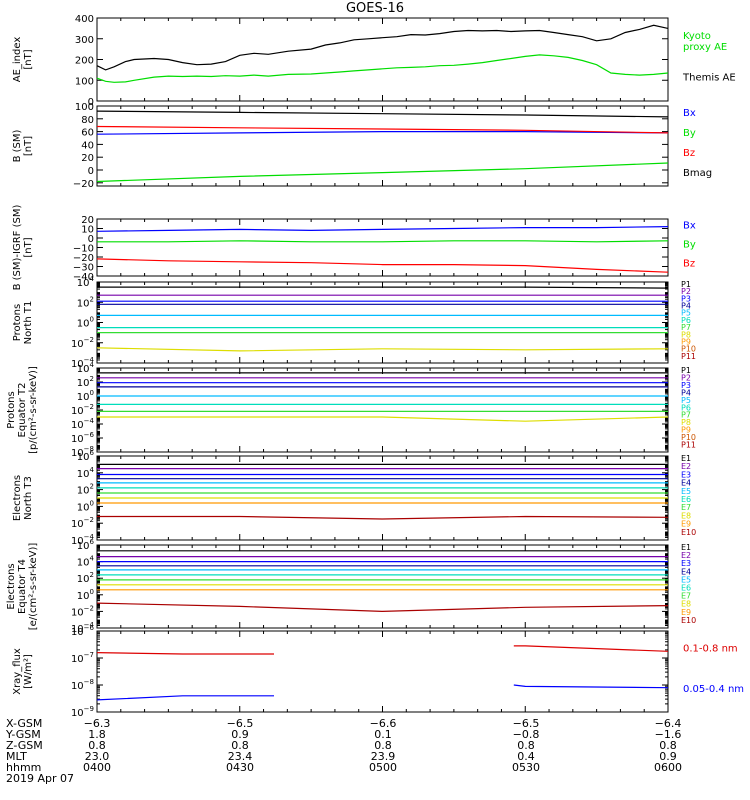 The height and width of the screenshot is (800, 750). Describe the element at coordinates (97, 756) in the screenshot. I see `row-value: 23.0` at that location.